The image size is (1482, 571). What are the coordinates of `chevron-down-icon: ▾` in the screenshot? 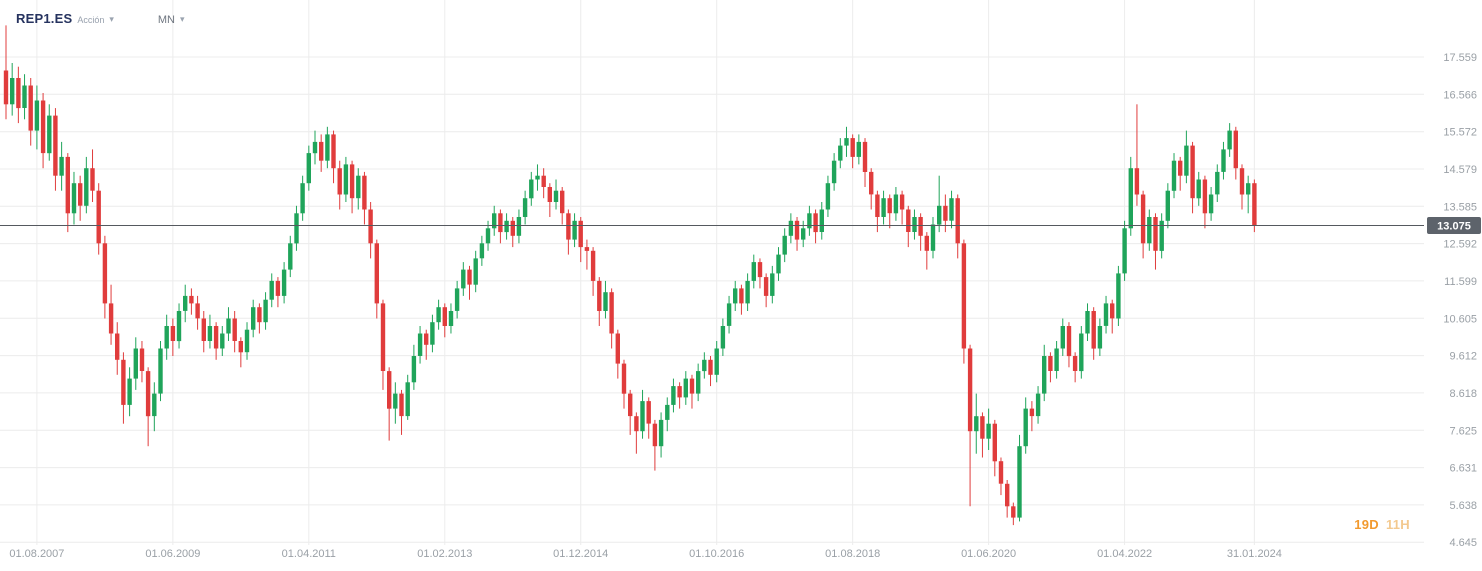 It's located at (182, 19).